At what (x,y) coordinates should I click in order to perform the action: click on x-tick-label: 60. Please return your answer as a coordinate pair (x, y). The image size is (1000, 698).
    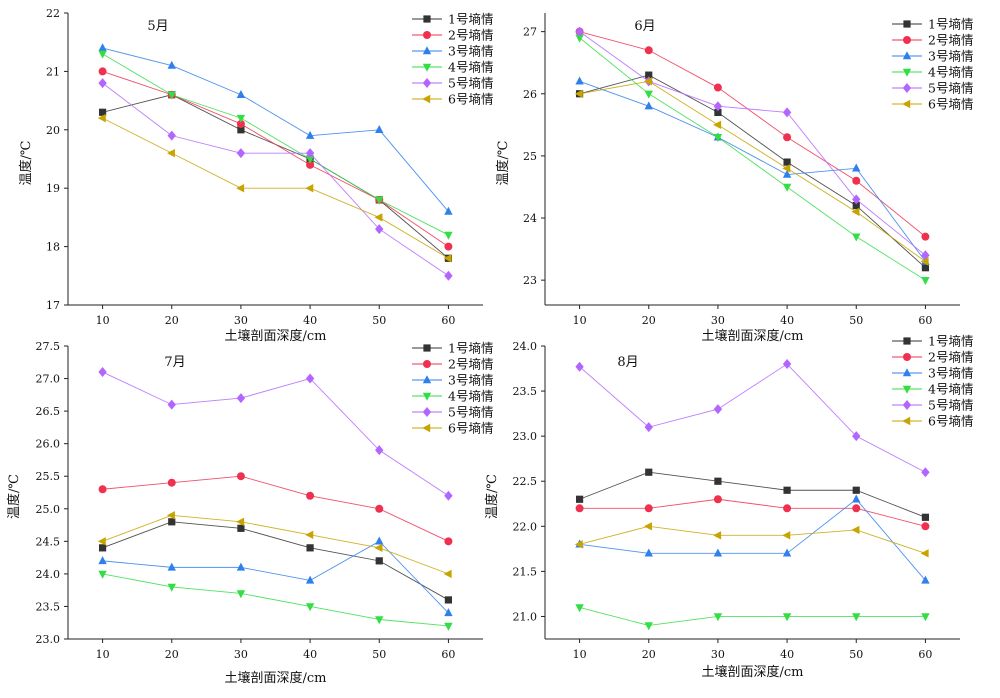
    Looking at the image, I should click on (925, 320).